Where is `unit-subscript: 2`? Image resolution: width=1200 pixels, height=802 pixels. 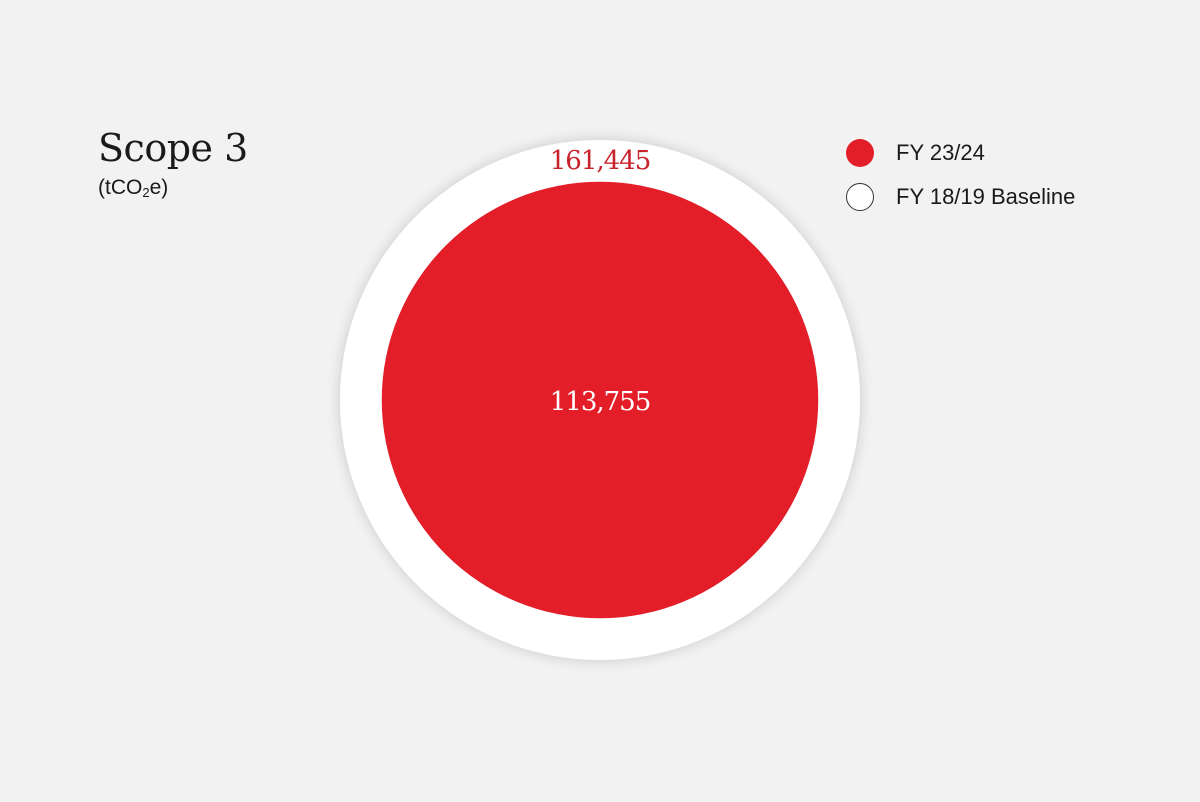 unit-subscript: 2 is located at coordinates (146, 192).